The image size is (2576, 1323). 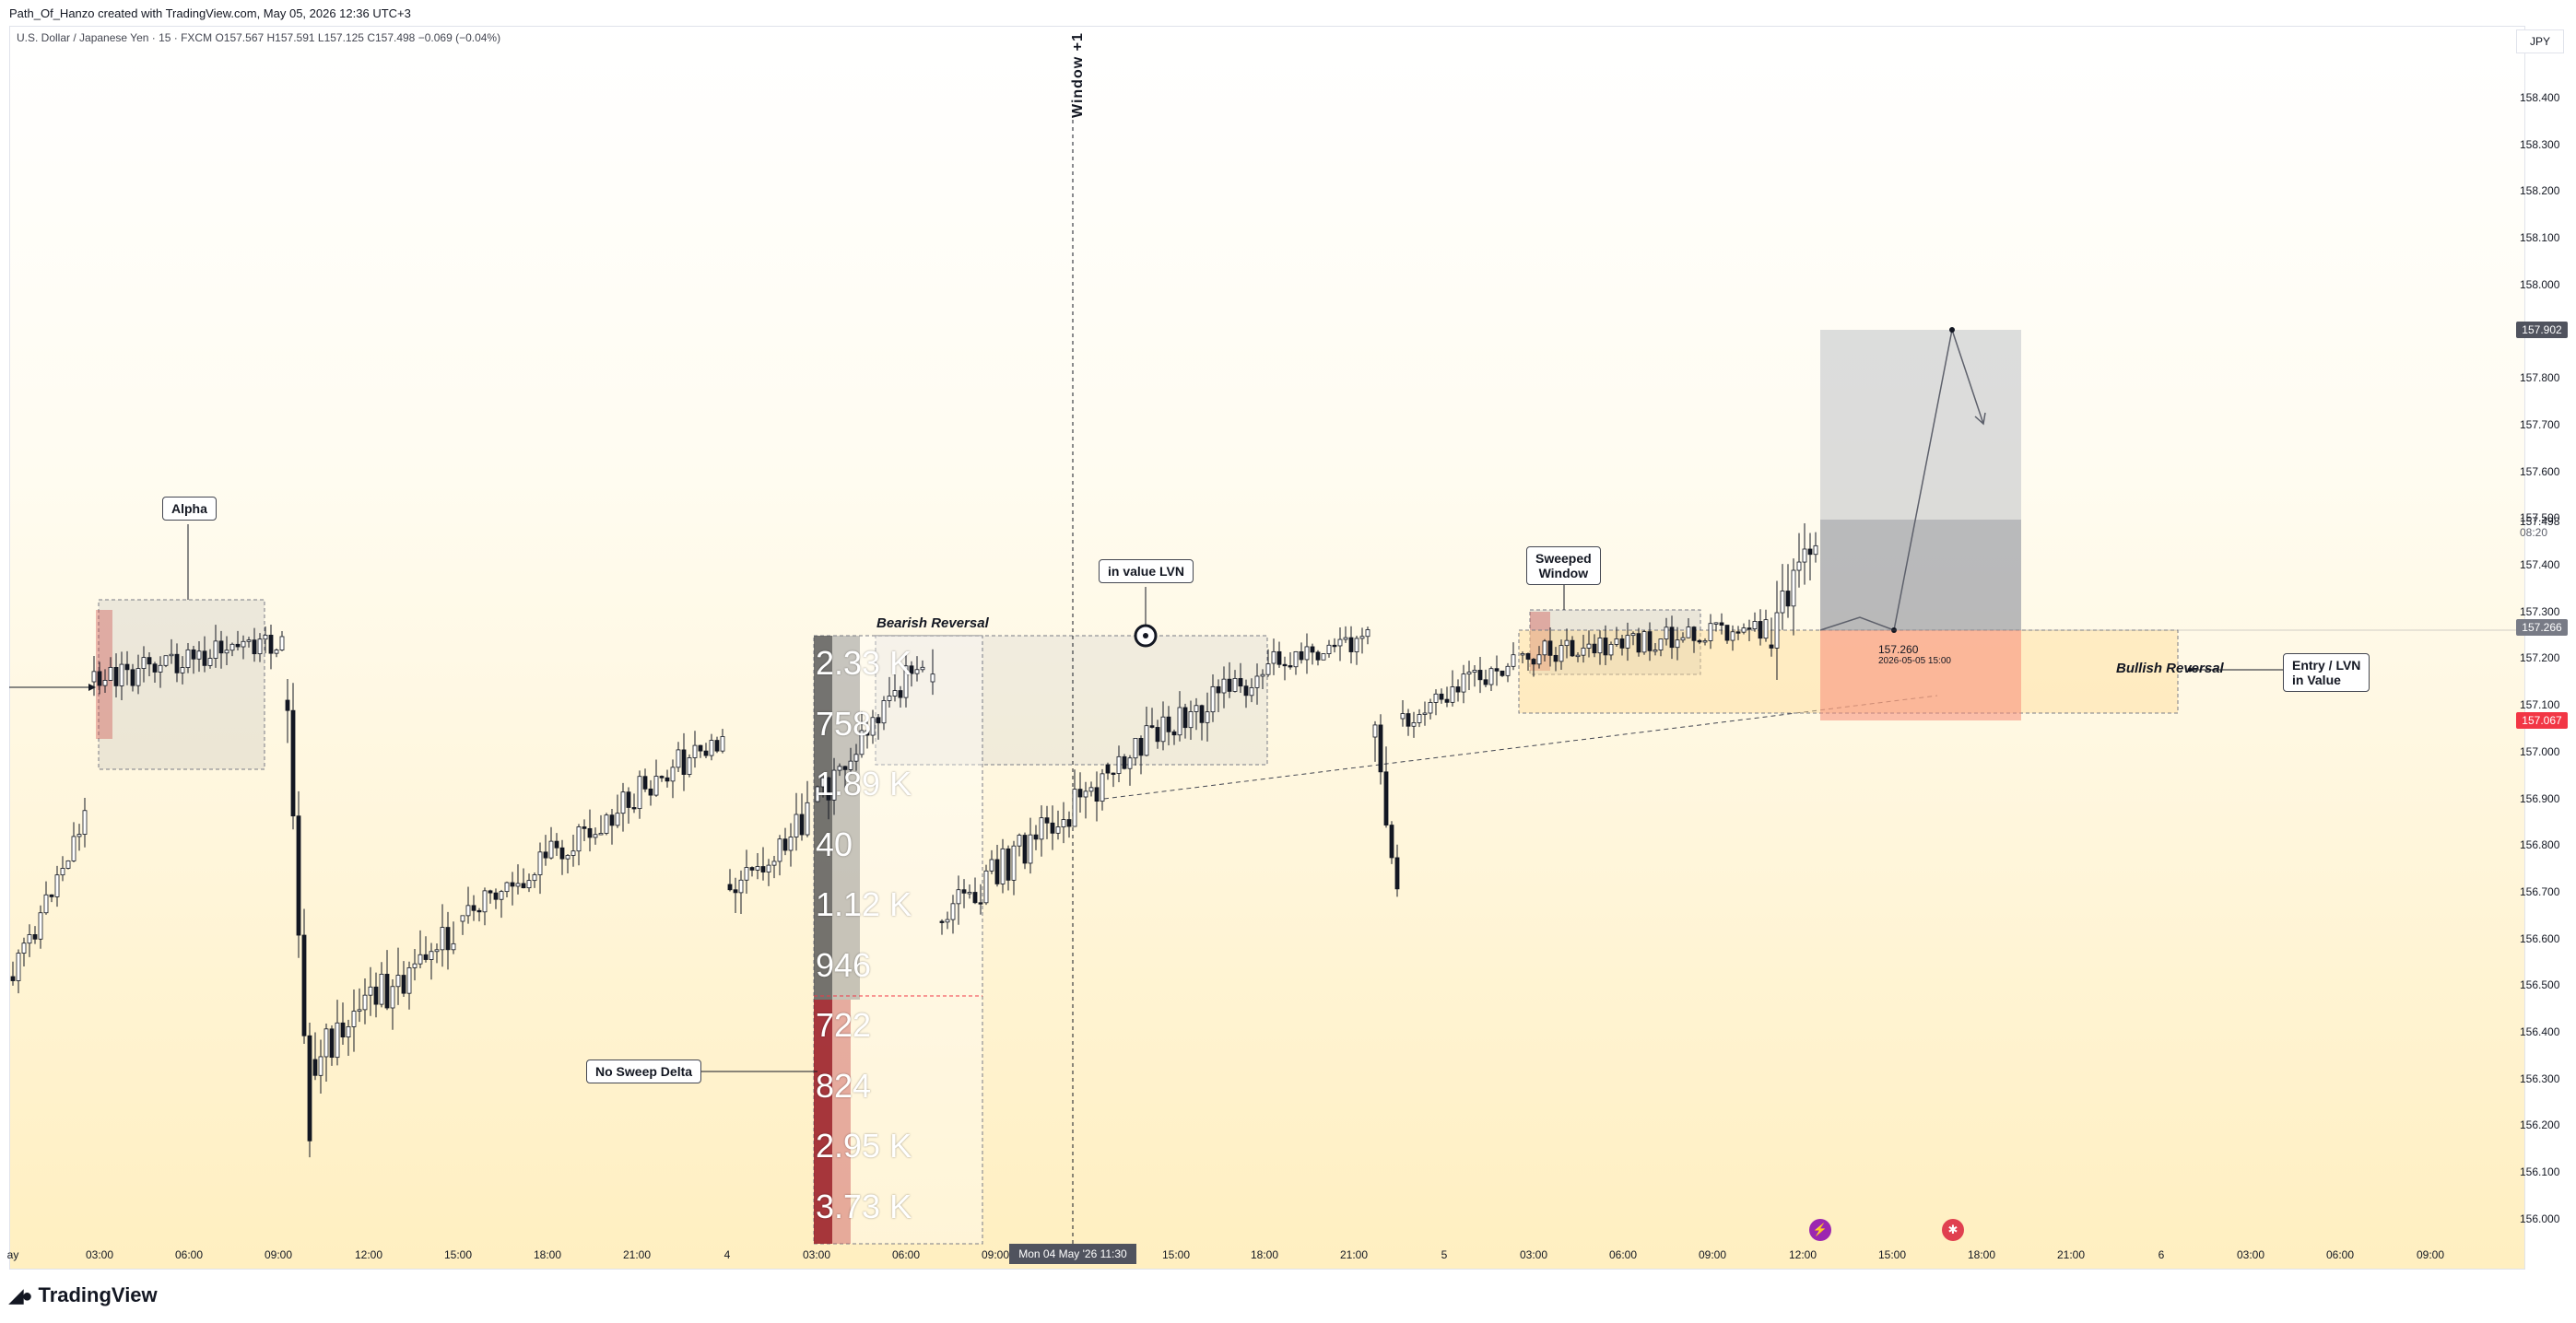 What do you see at coordinates (2540, 424) in the screenshot?
I see `price-tick: 157.700` at bounding box center [2540, 424].